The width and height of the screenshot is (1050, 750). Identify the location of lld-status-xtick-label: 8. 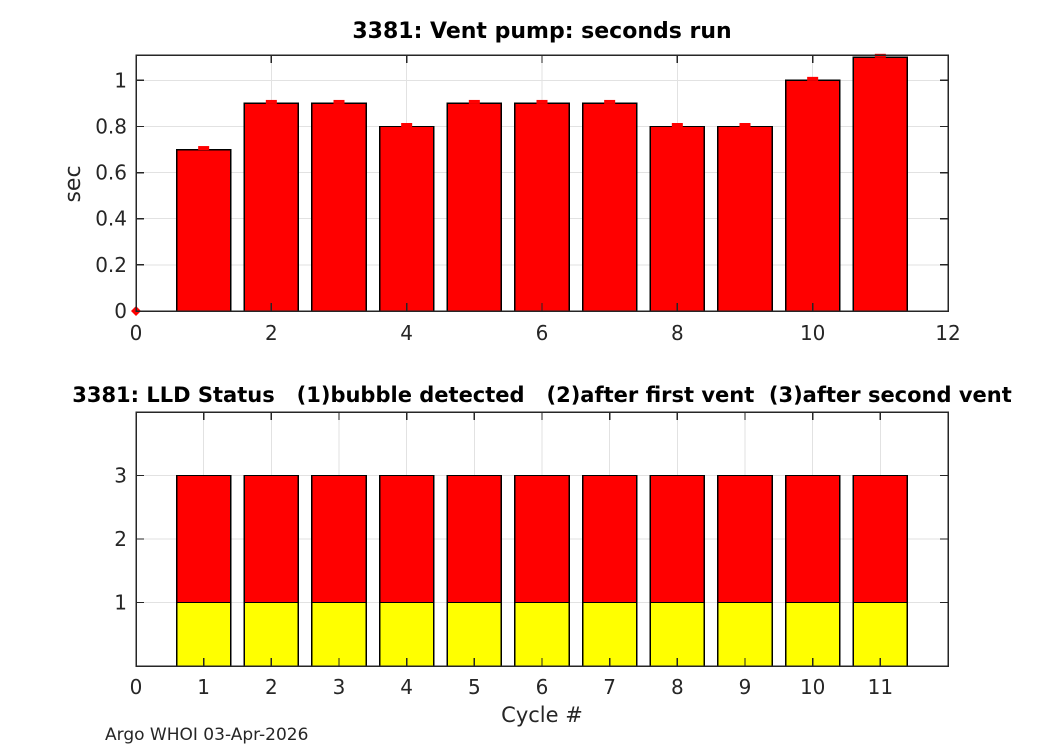
(677, 687).